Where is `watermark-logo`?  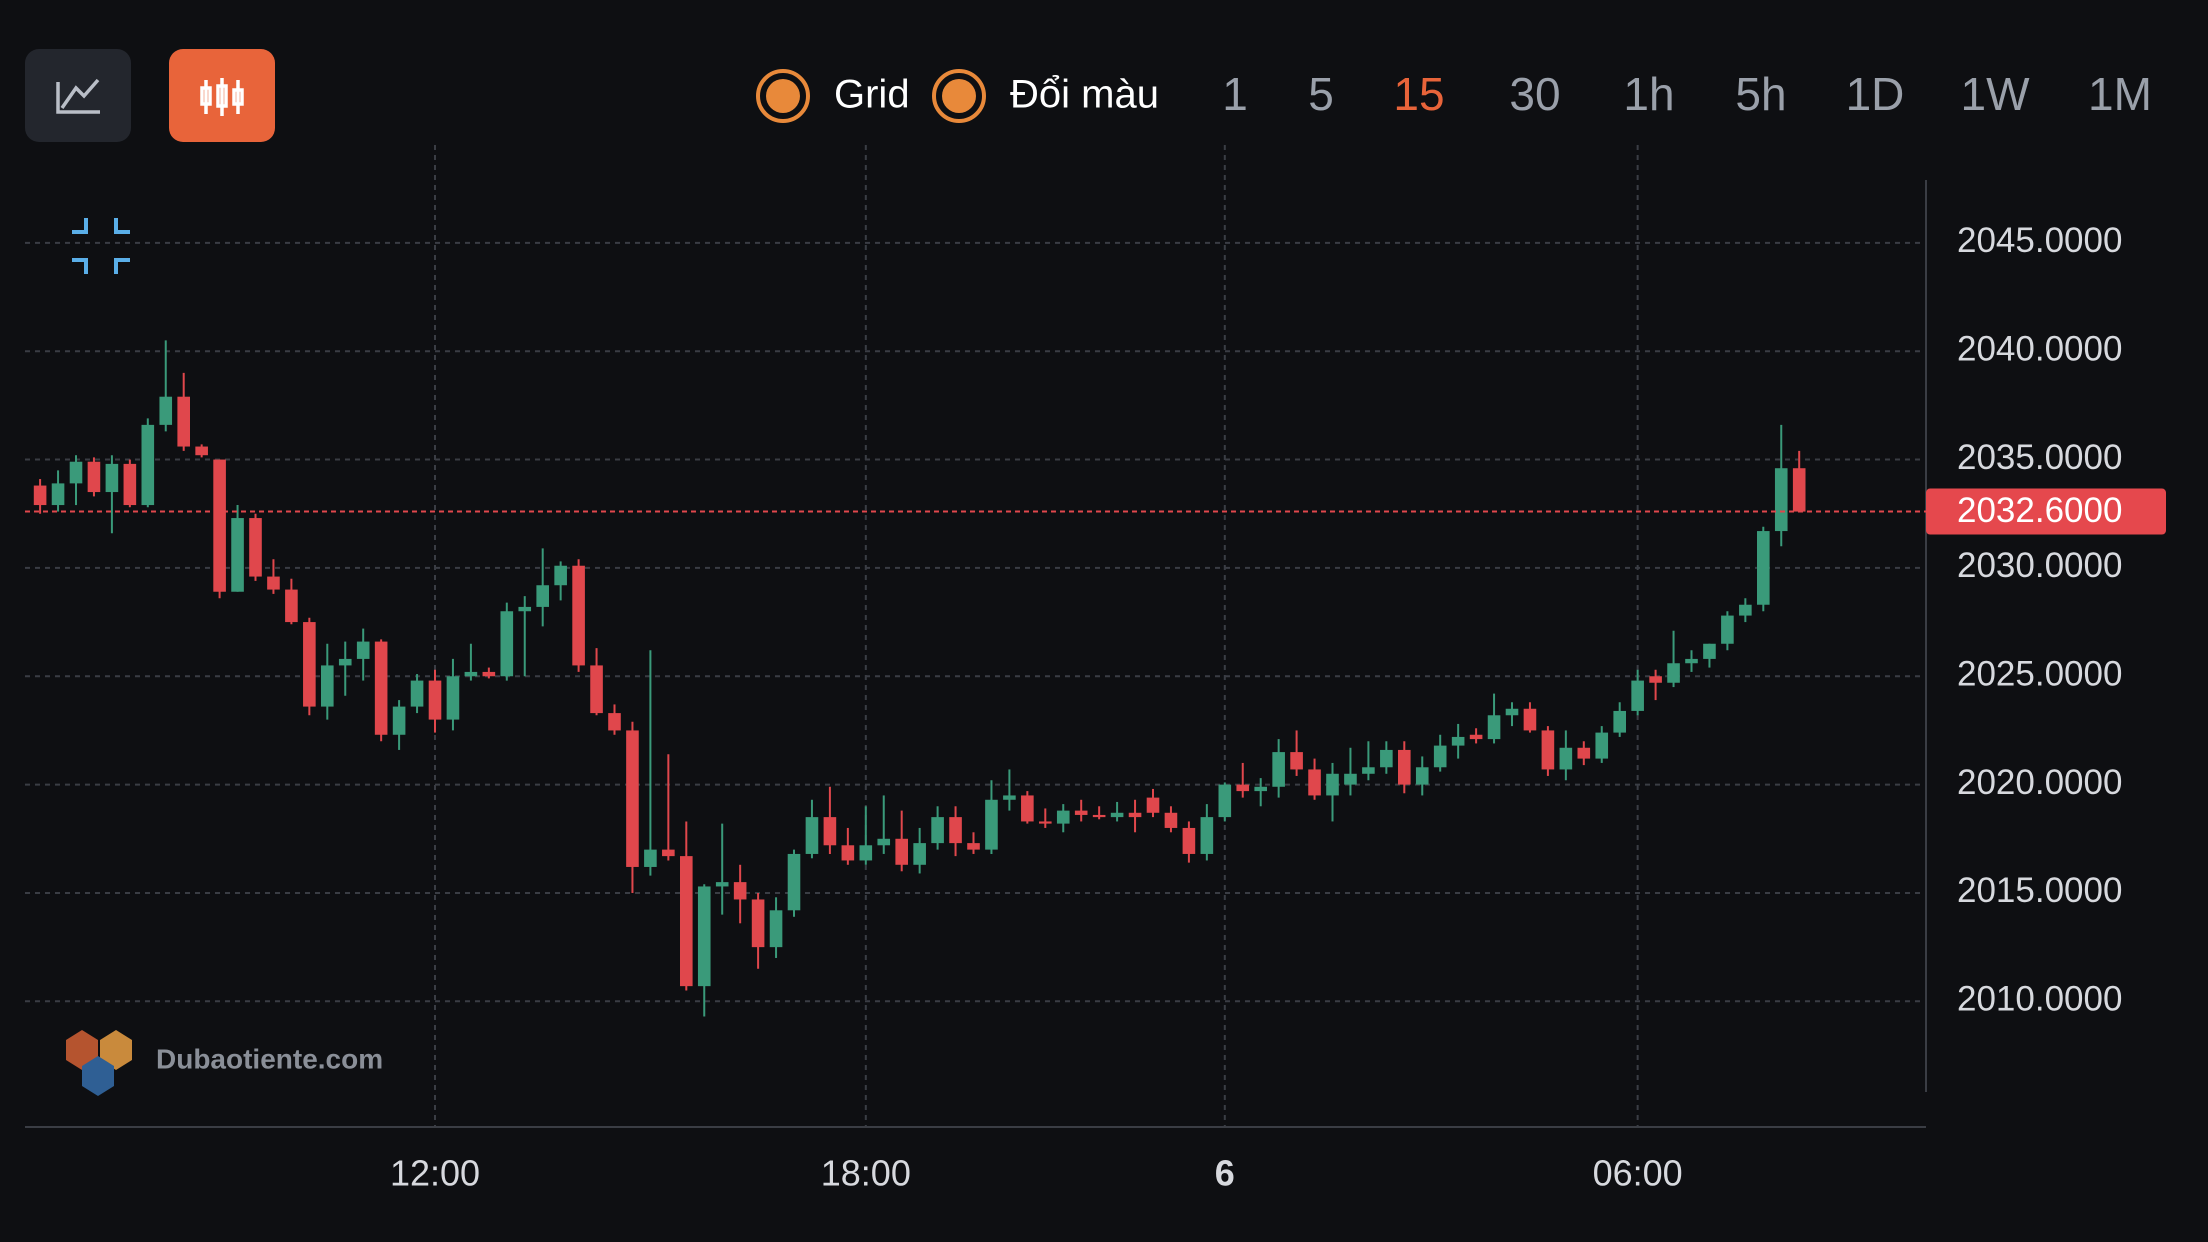 watermark-logo is located at coordinates (99, 1063).